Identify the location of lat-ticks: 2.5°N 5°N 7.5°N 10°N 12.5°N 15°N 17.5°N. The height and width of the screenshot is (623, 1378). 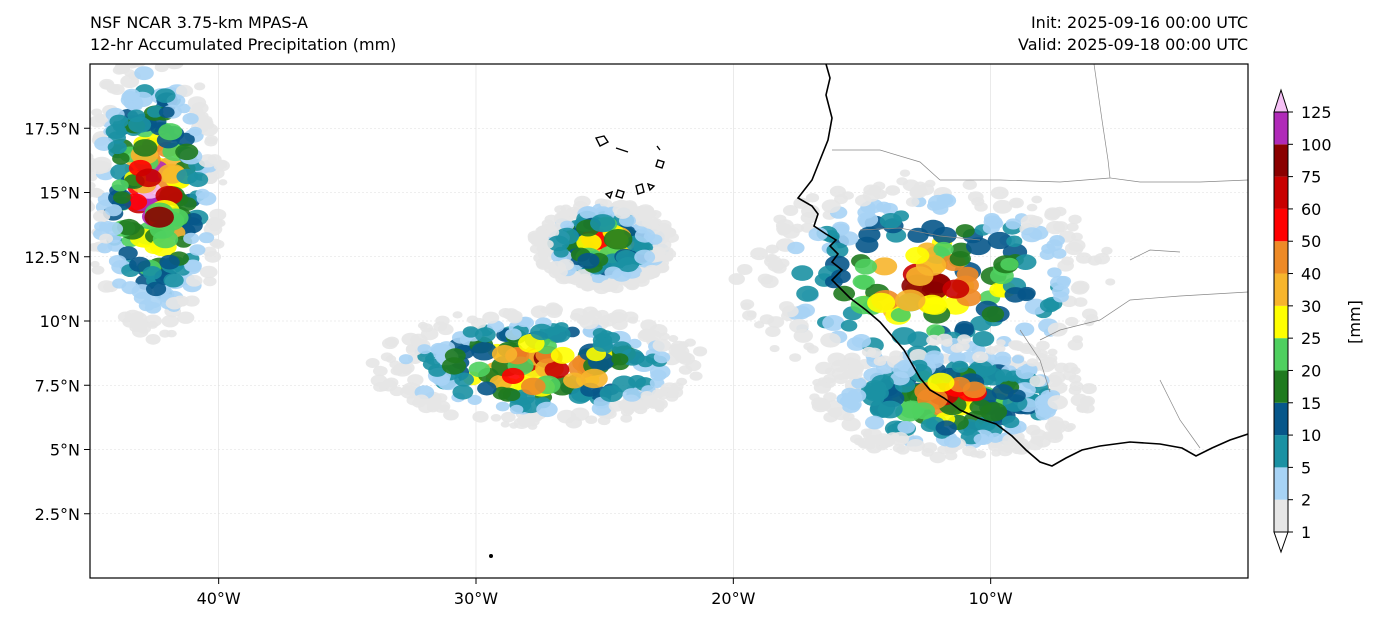
(57, 321).